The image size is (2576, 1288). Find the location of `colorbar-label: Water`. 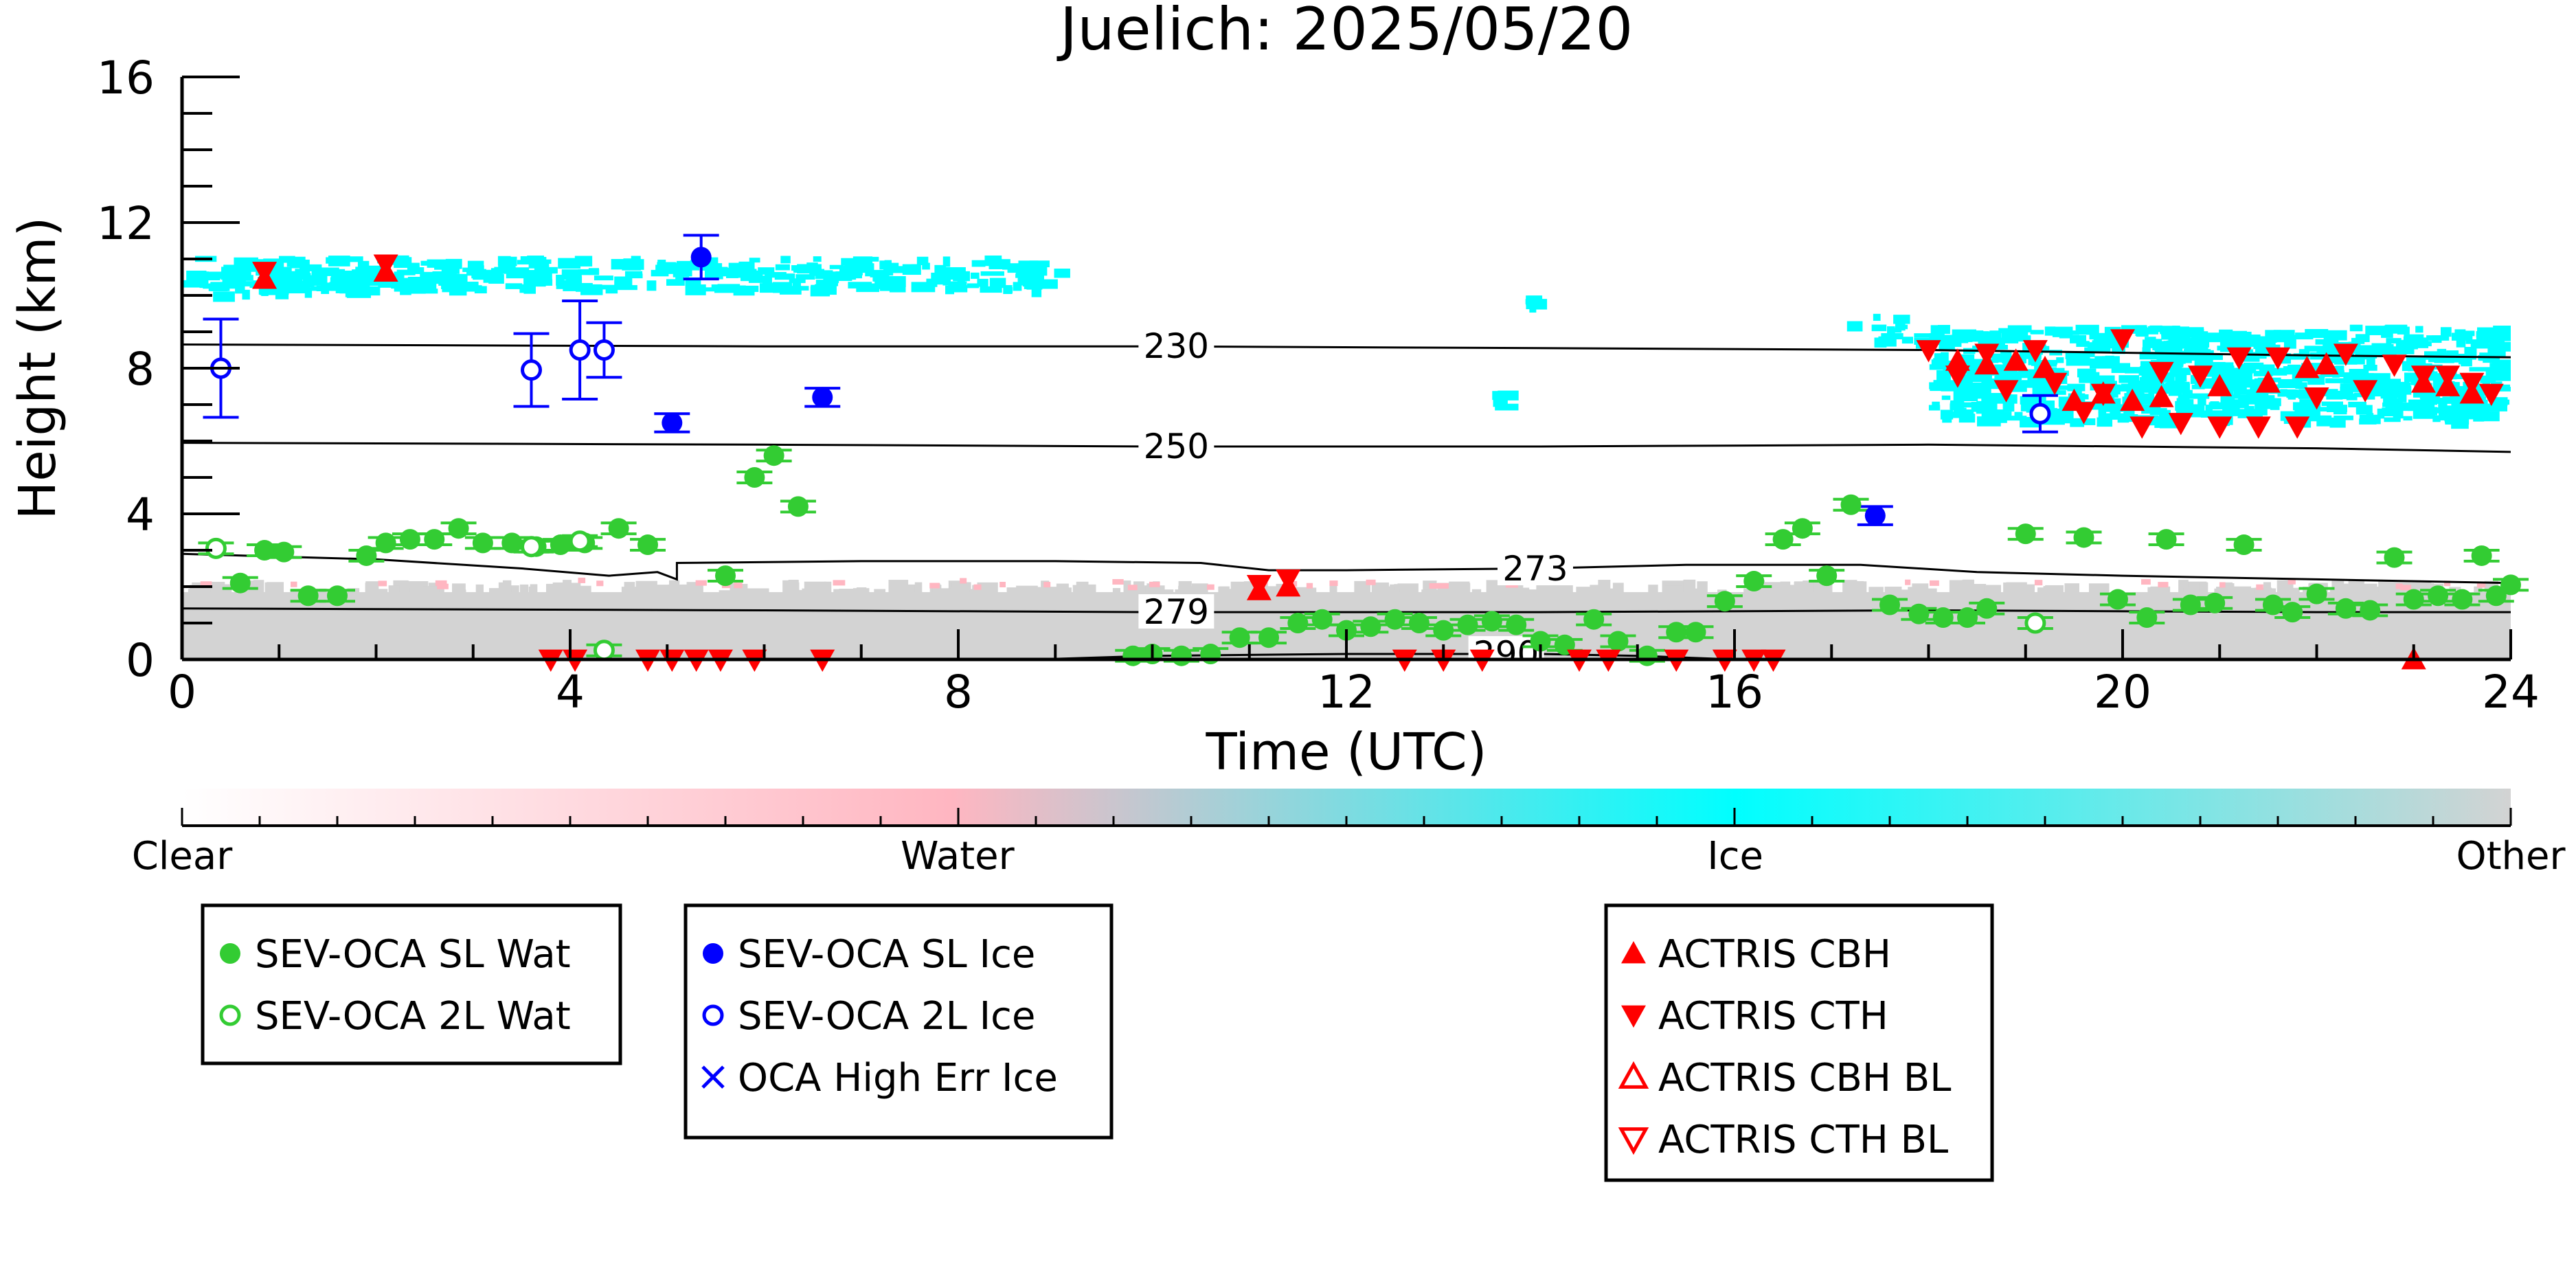

colorbar-label: Water is located at coordinates (958, 856).